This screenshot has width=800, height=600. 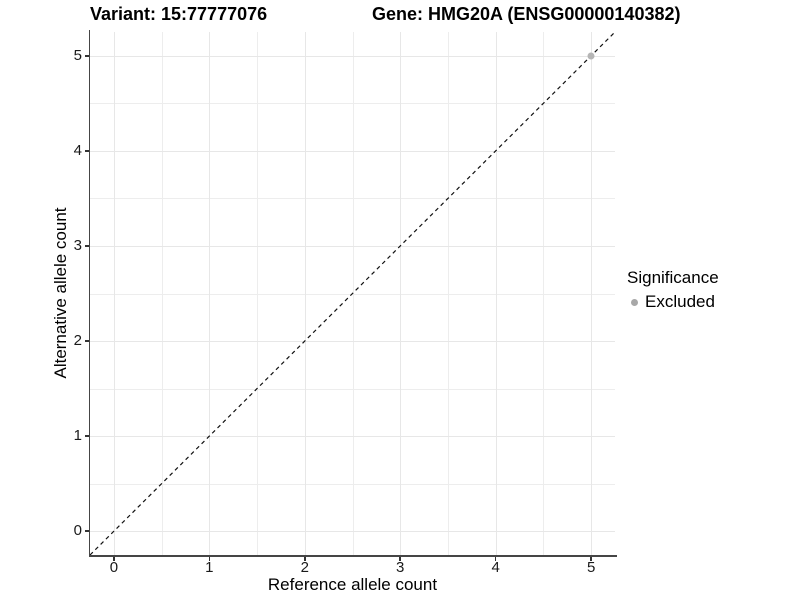 What do you see at coordinates (352, 556) in the screenshot?
I see `x-axis-line` at bounding box center [352, 556].